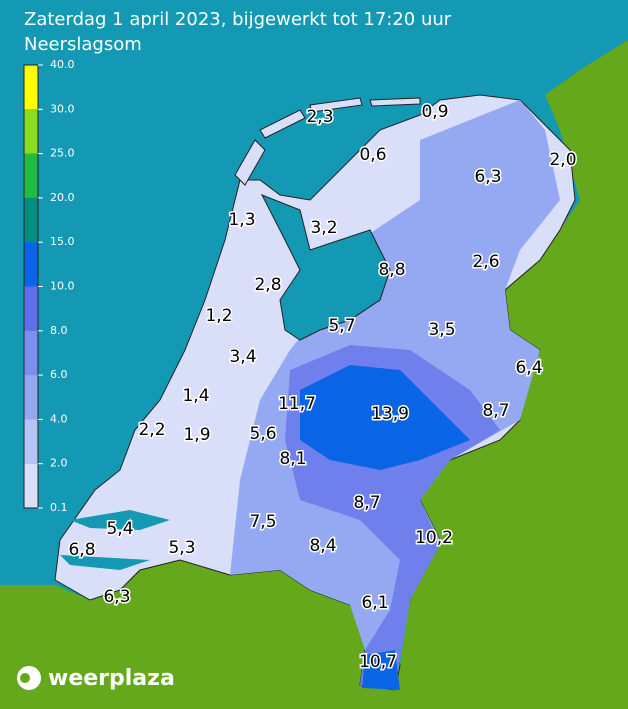 The width and height of the screenshot is (628, 709). I want to click on wadden-islands, so click(327, 141).